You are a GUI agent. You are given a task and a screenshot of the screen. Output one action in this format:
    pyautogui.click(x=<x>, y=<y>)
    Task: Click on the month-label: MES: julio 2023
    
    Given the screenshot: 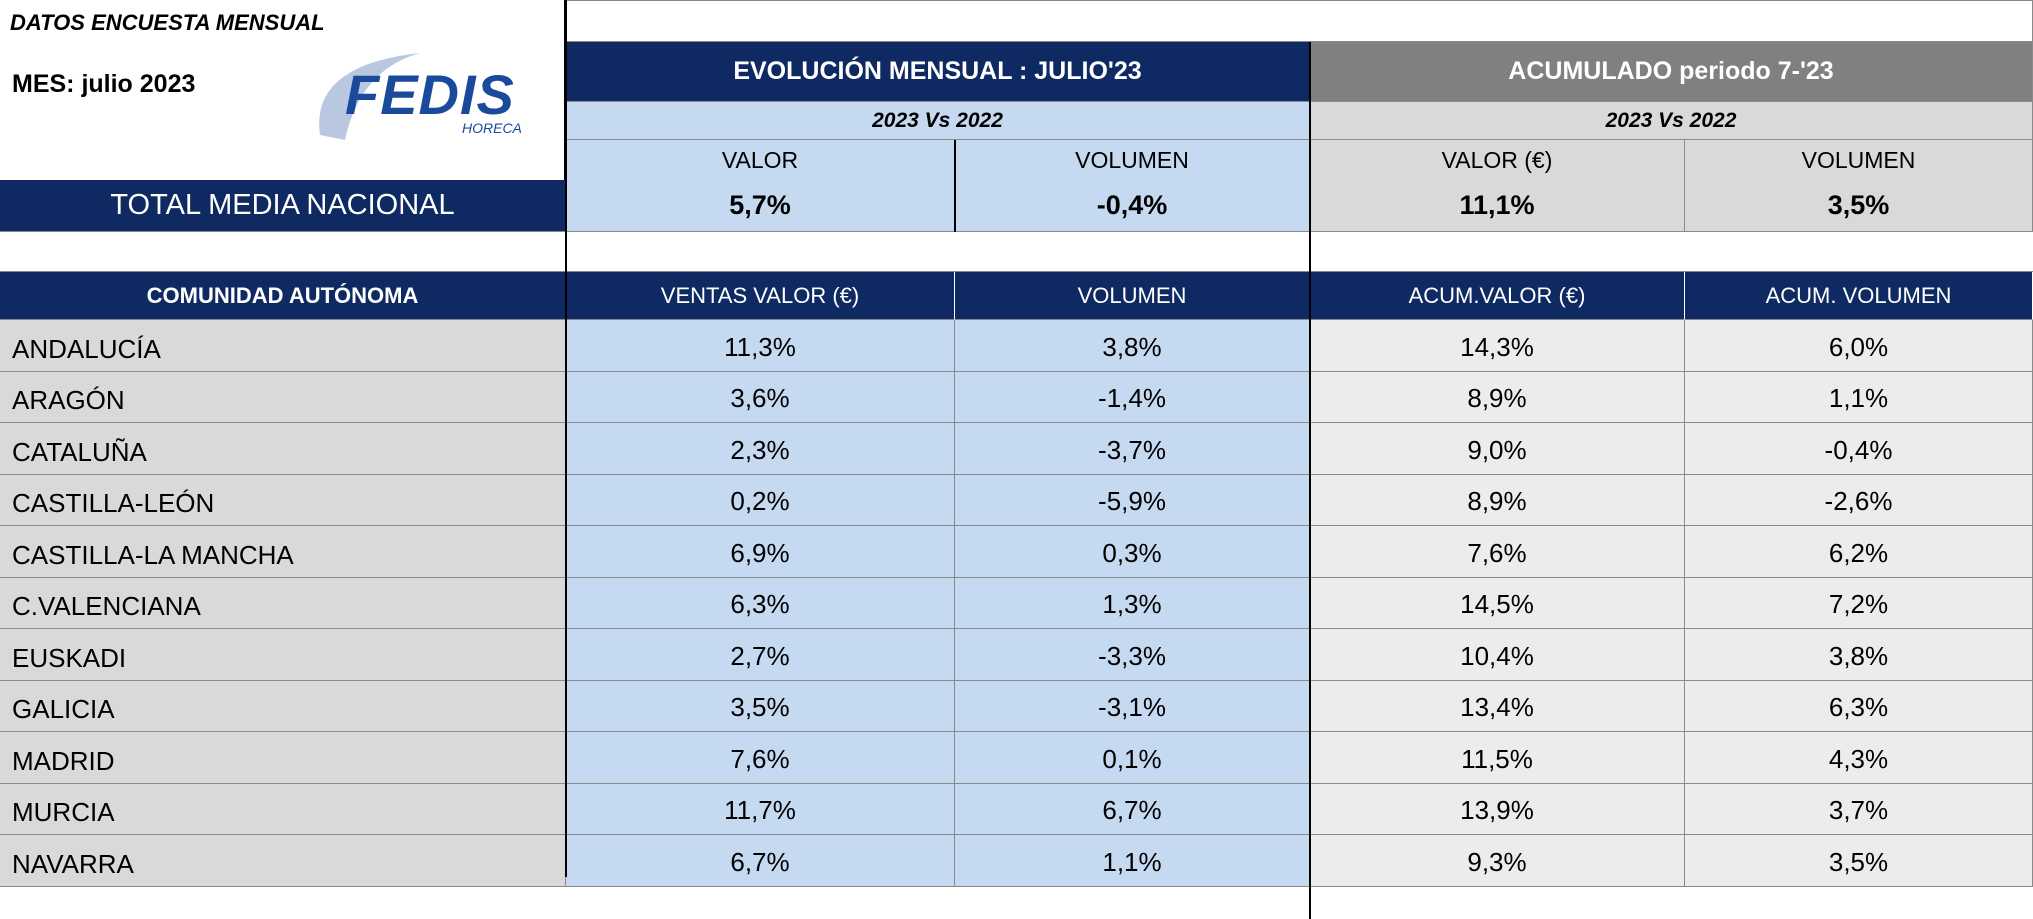 What is the action you would take?
    pyautogui.click(x=104, y=84)
    